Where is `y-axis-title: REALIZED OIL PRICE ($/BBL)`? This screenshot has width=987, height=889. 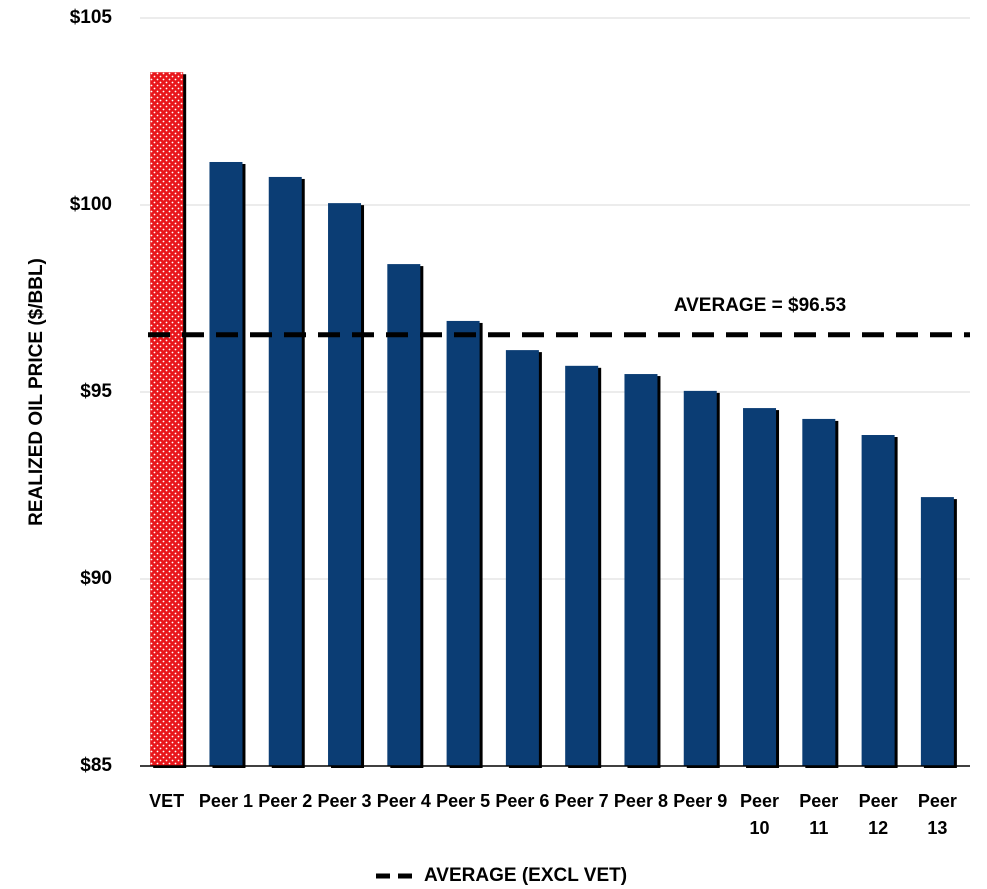
y-axis-title: REALIZED OIL PRICE ($/BBL) is located at coordinates (36, 392).